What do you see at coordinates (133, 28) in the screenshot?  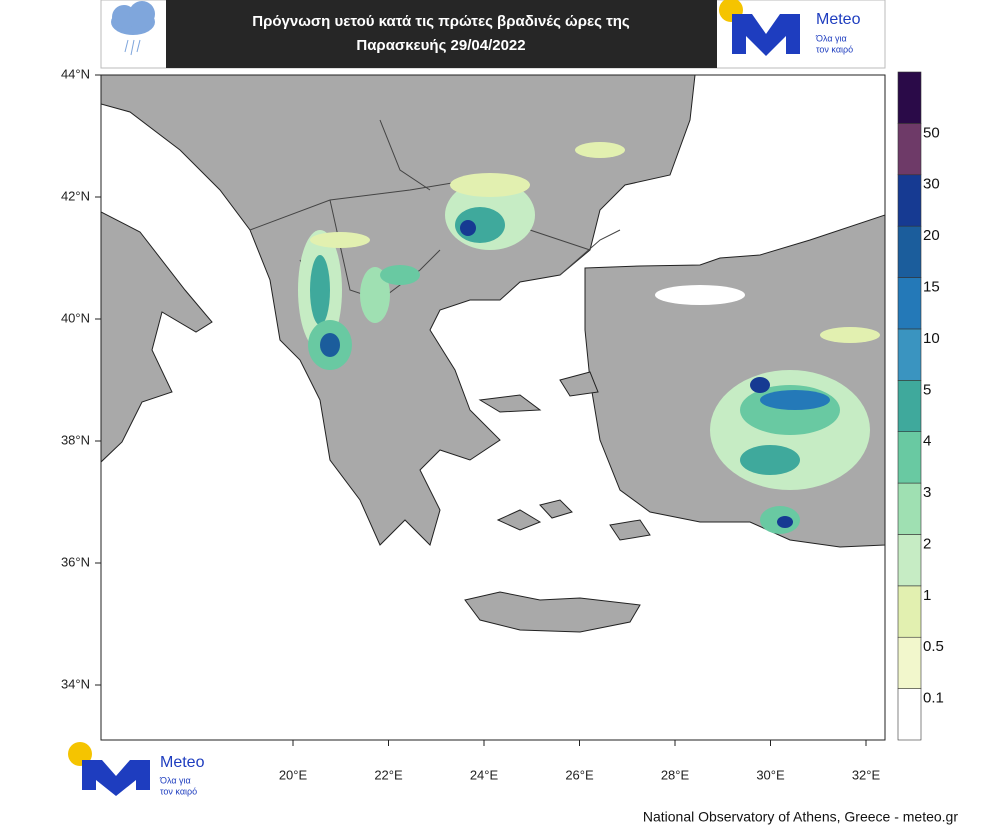 I see `rain-icon` at bounding box center [133, 28].